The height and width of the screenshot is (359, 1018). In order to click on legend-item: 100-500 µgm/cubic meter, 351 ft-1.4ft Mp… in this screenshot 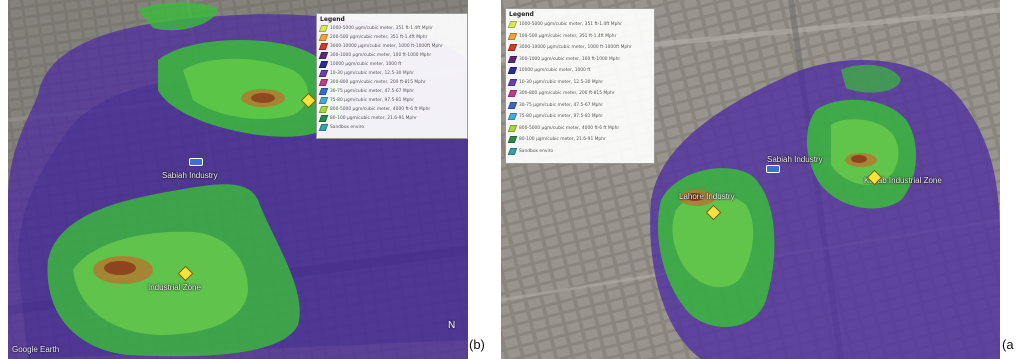, I will do `click(580, 37)`.